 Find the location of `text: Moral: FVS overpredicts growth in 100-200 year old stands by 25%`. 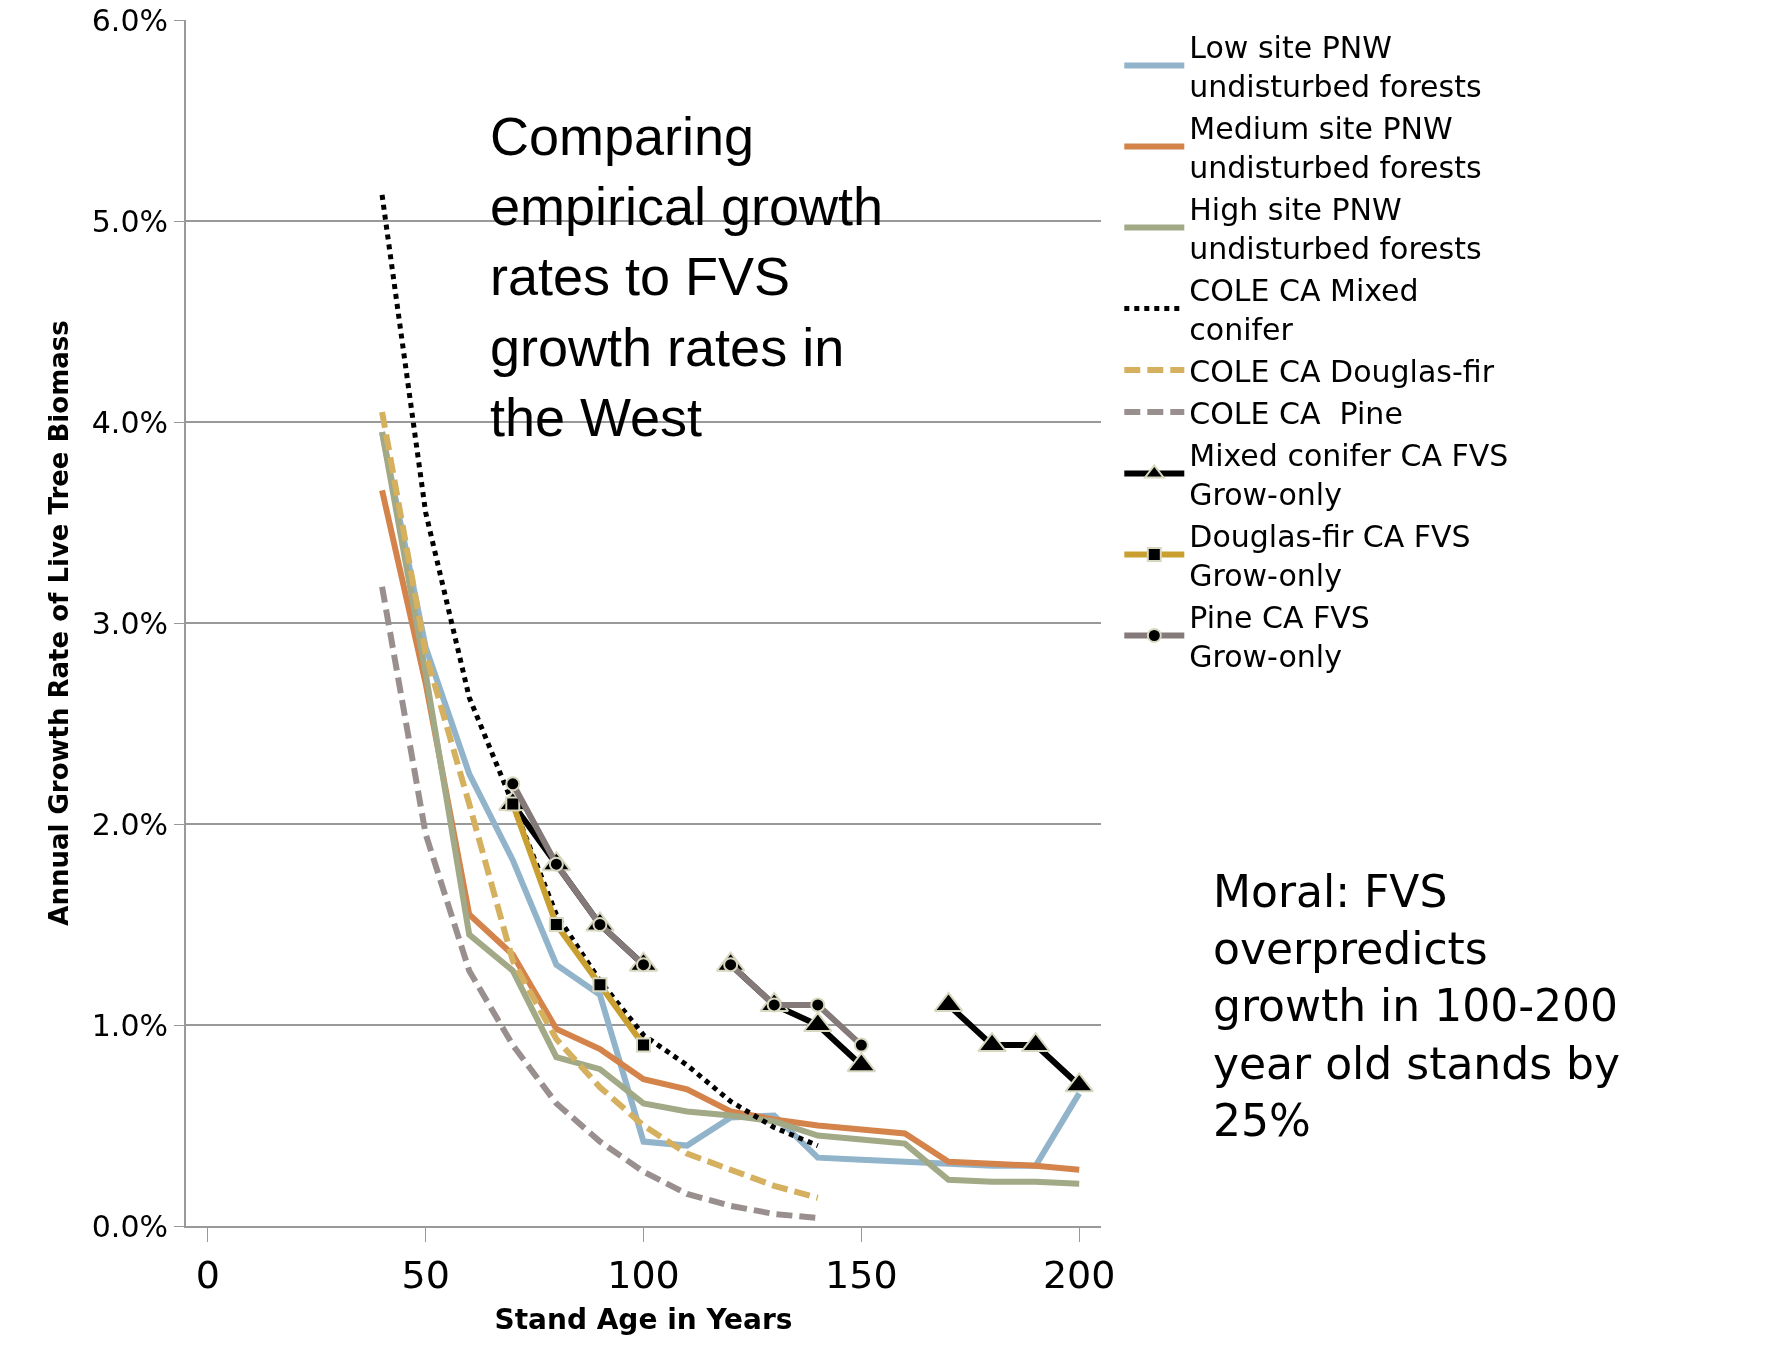

text: Moral: FVS overpredicts growth in 100-200 year old stands by 25% is located at coordinates (1417, 1006).